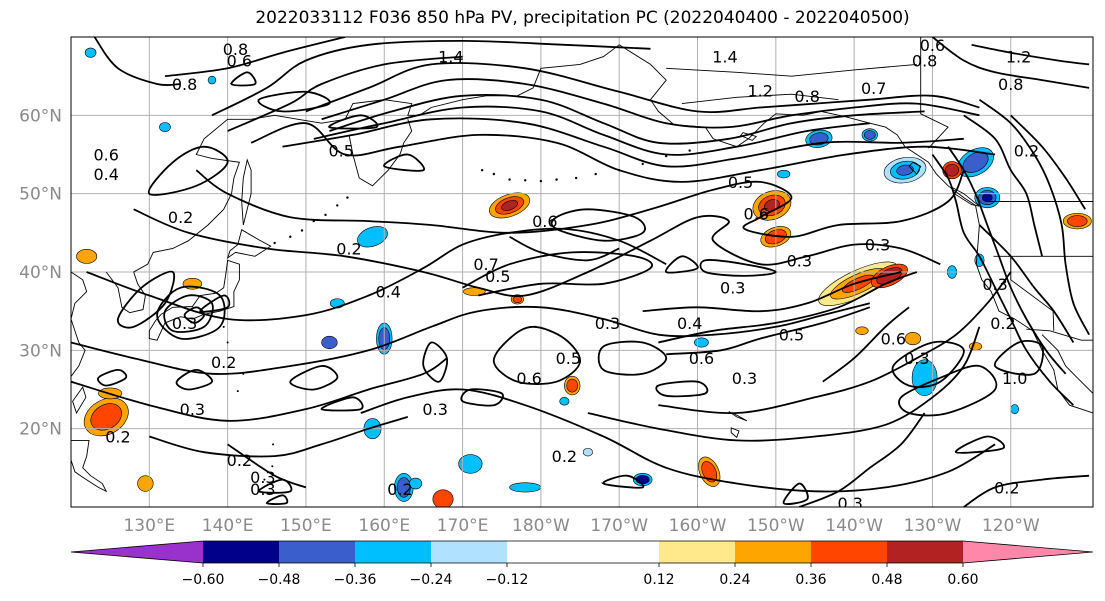 This screenshot has width=1105, height=601. I want to click on colorbar-tick-label: 0.36, so click(810, 580).